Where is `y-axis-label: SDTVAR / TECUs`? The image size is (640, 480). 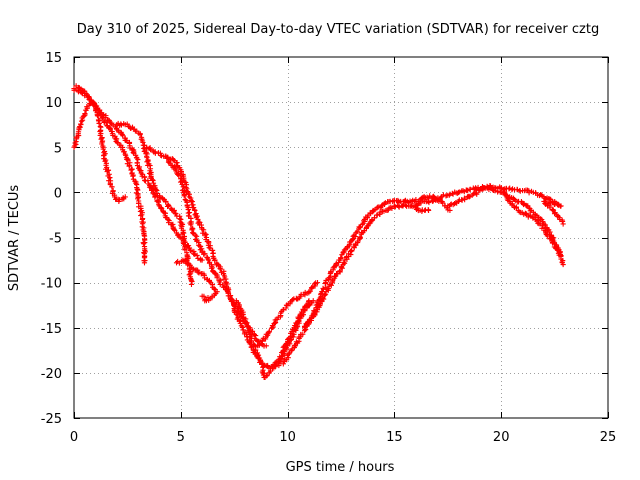 y-axis-label: SDTVAR / TECUs is located at coordinates (14, 238).